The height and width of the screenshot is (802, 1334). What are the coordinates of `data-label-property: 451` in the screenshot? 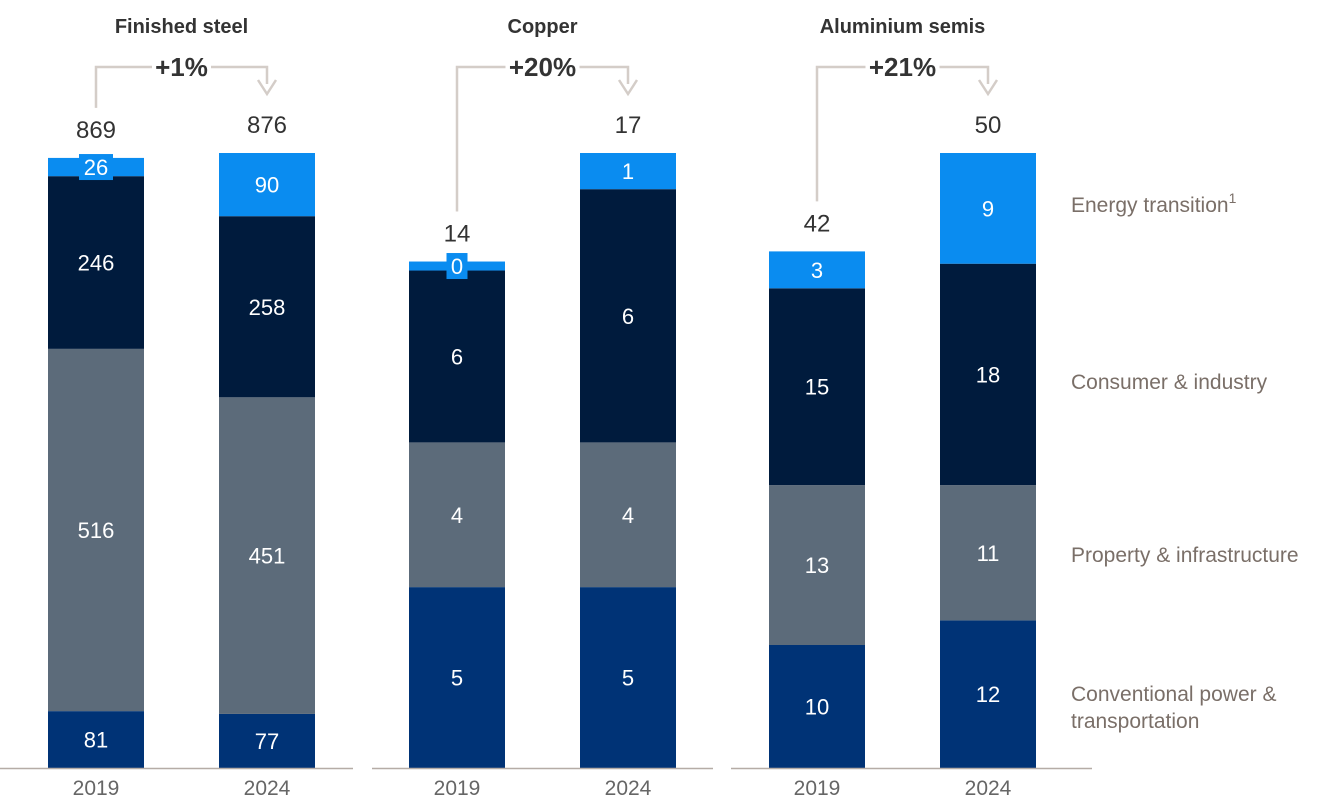 It's located at (267, 556).